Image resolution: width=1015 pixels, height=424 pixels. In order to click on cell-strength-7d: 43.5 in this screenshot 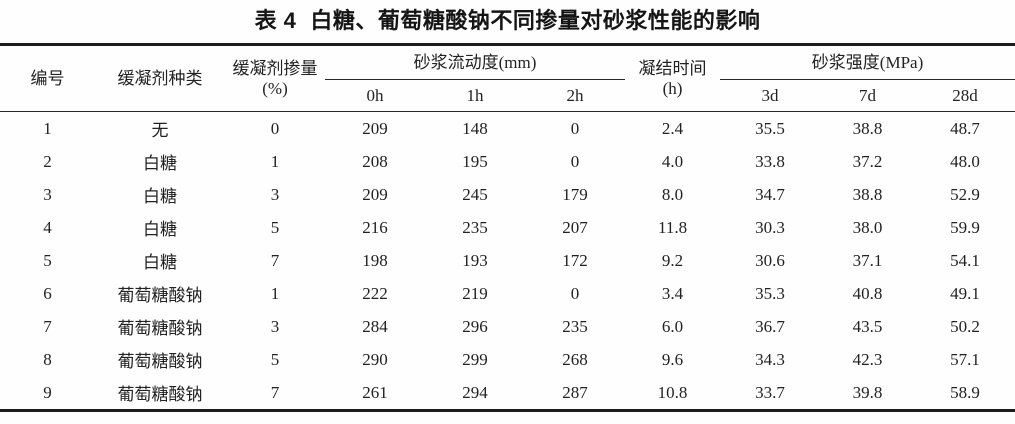, I will do `click(867, 326)`.